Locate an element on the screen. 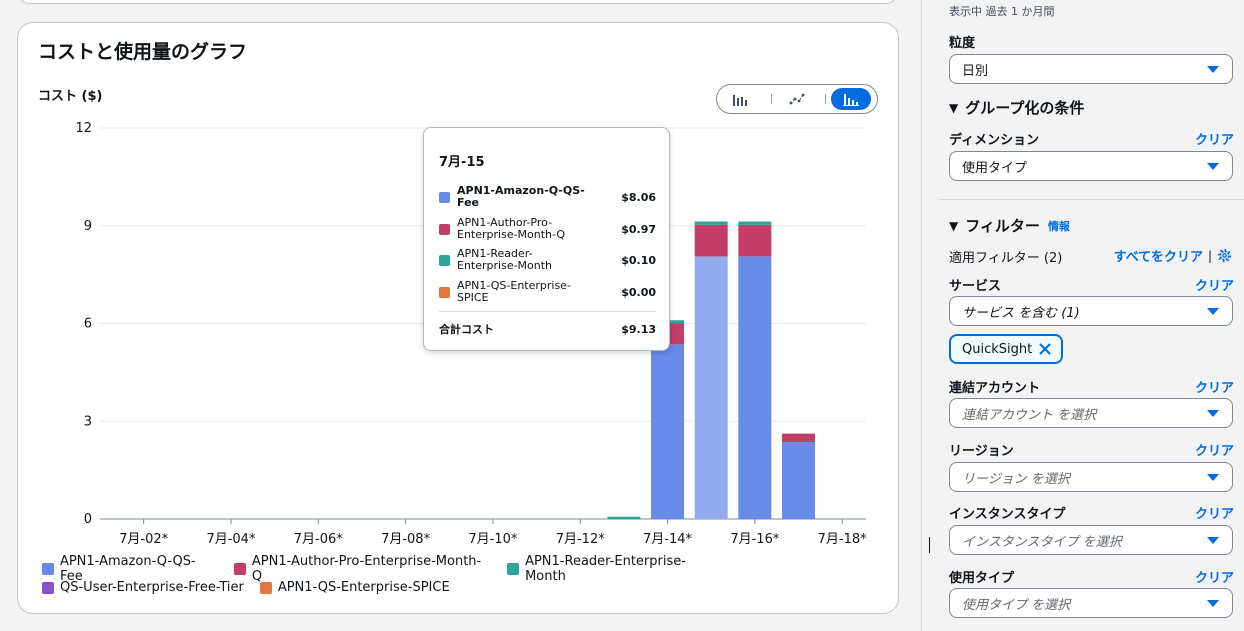  region-select: リージョン を選択 is located at coordinates (1091, 477).